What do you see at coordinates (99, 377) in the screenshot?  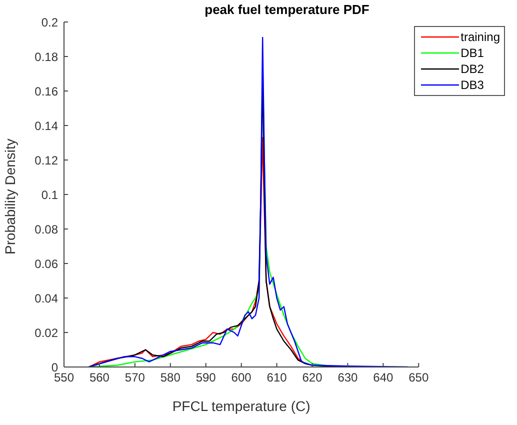 I see `x-tick-label: 560` at bounding box center [99, 377].